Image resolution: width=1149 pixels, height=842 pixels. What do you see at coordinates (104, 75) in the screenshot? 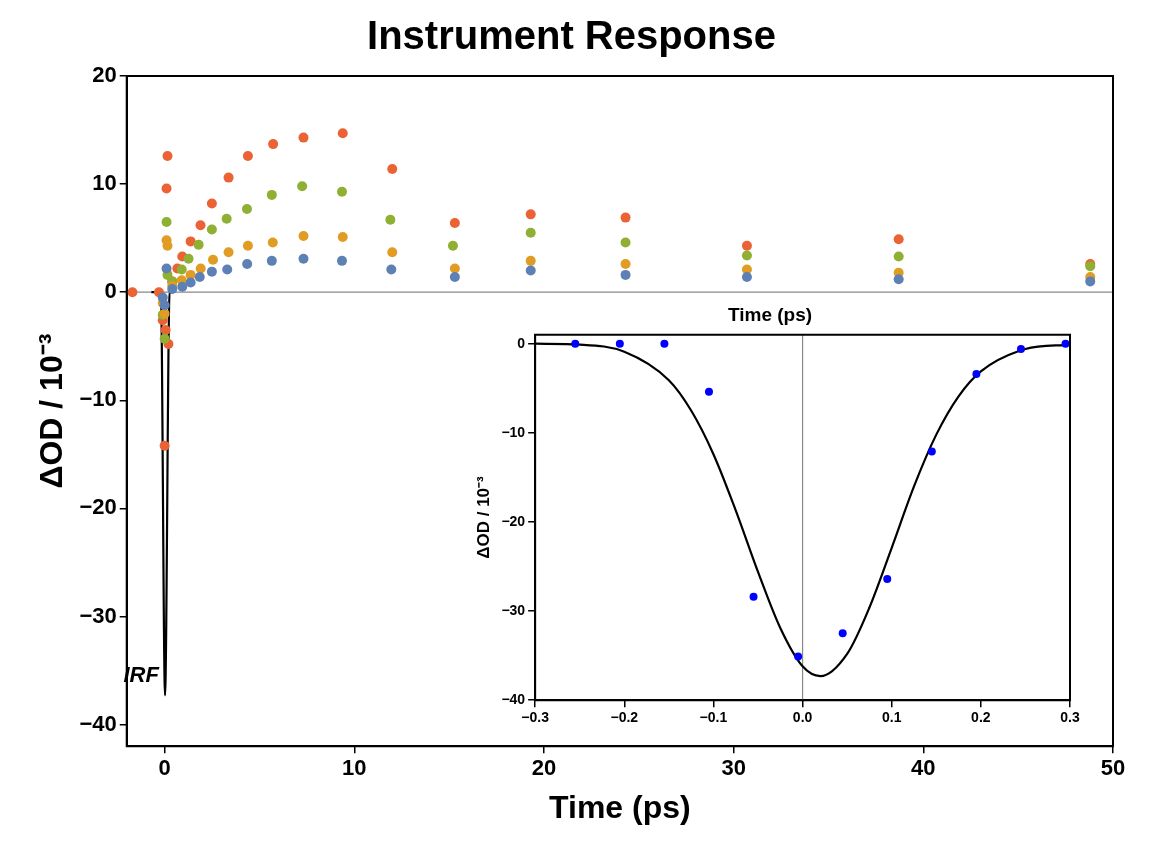
I see `y-tick-label: 20` at bounding box center [104, 75].